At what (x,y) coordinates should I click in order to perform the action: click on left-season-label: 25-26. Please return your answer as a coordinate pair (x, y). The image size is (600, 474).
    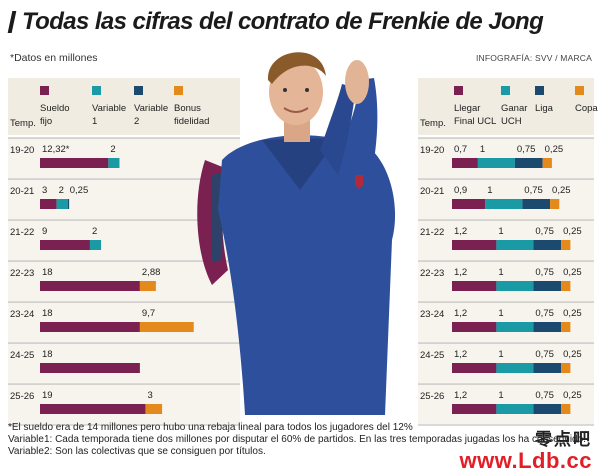
    Looking at the image, I should click on (22, 396).